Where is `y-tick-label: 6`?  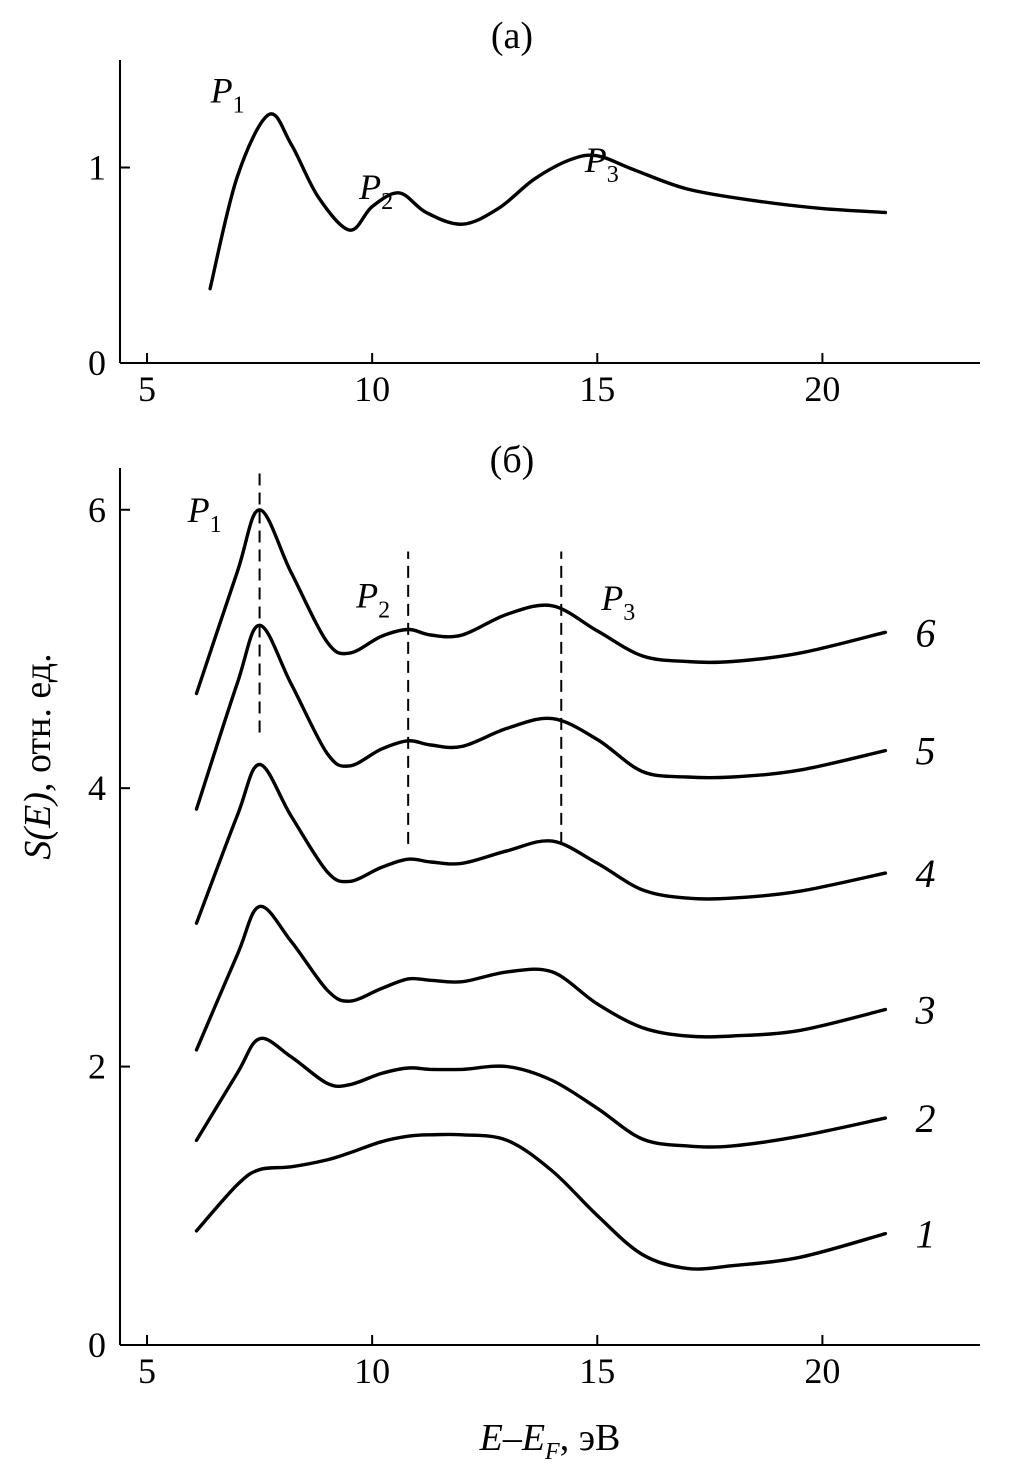 y-tick-label: 6 is located at coordinates (97, 510).